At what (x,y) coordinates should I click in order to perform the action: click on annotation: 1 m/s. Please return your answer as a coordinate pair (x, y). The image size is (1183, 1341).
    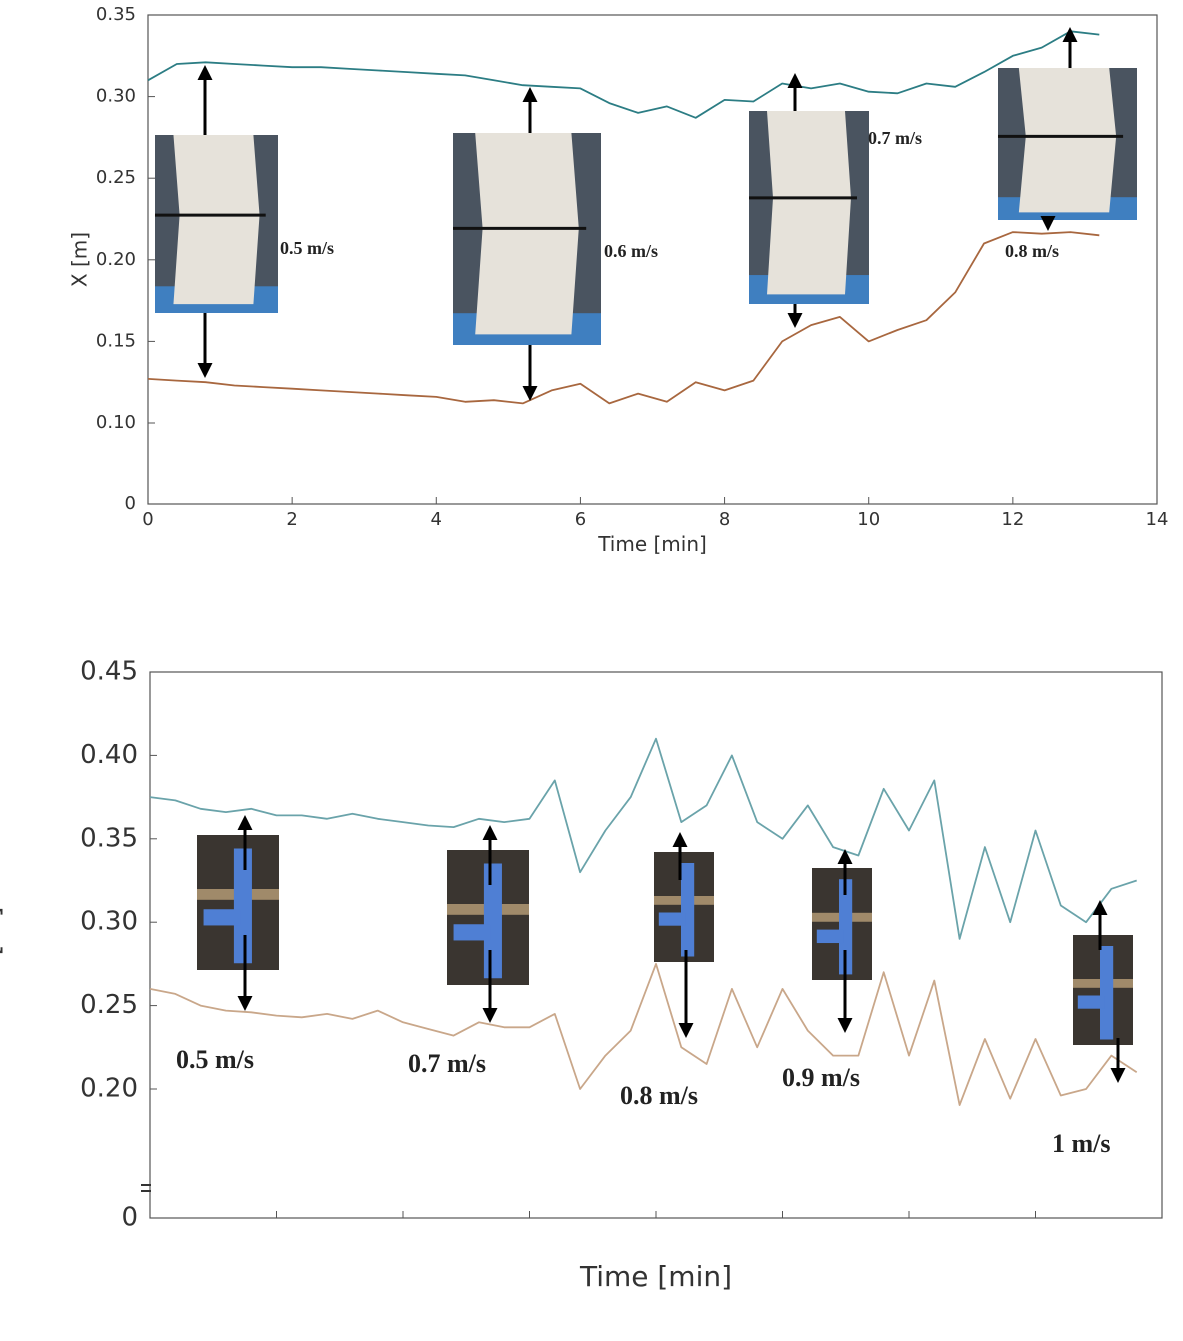
    Looking at the image, I should click on (1081, 1143).